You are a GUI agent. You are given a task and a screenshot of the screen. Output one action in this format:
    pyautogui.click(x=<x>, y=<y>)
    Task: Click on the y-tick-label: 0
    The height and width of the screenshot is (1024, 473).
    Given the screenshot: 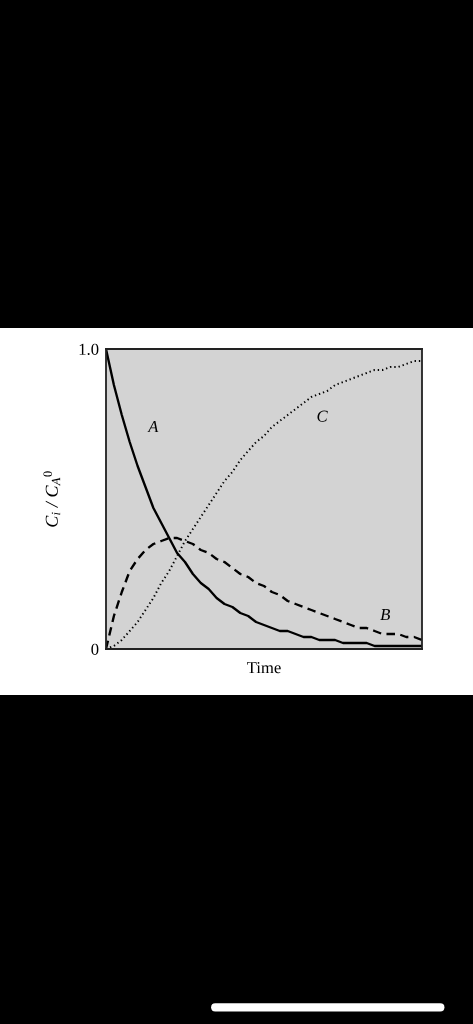 What is the action you would take?
    pyautogui.click(x=95, y=649)
    